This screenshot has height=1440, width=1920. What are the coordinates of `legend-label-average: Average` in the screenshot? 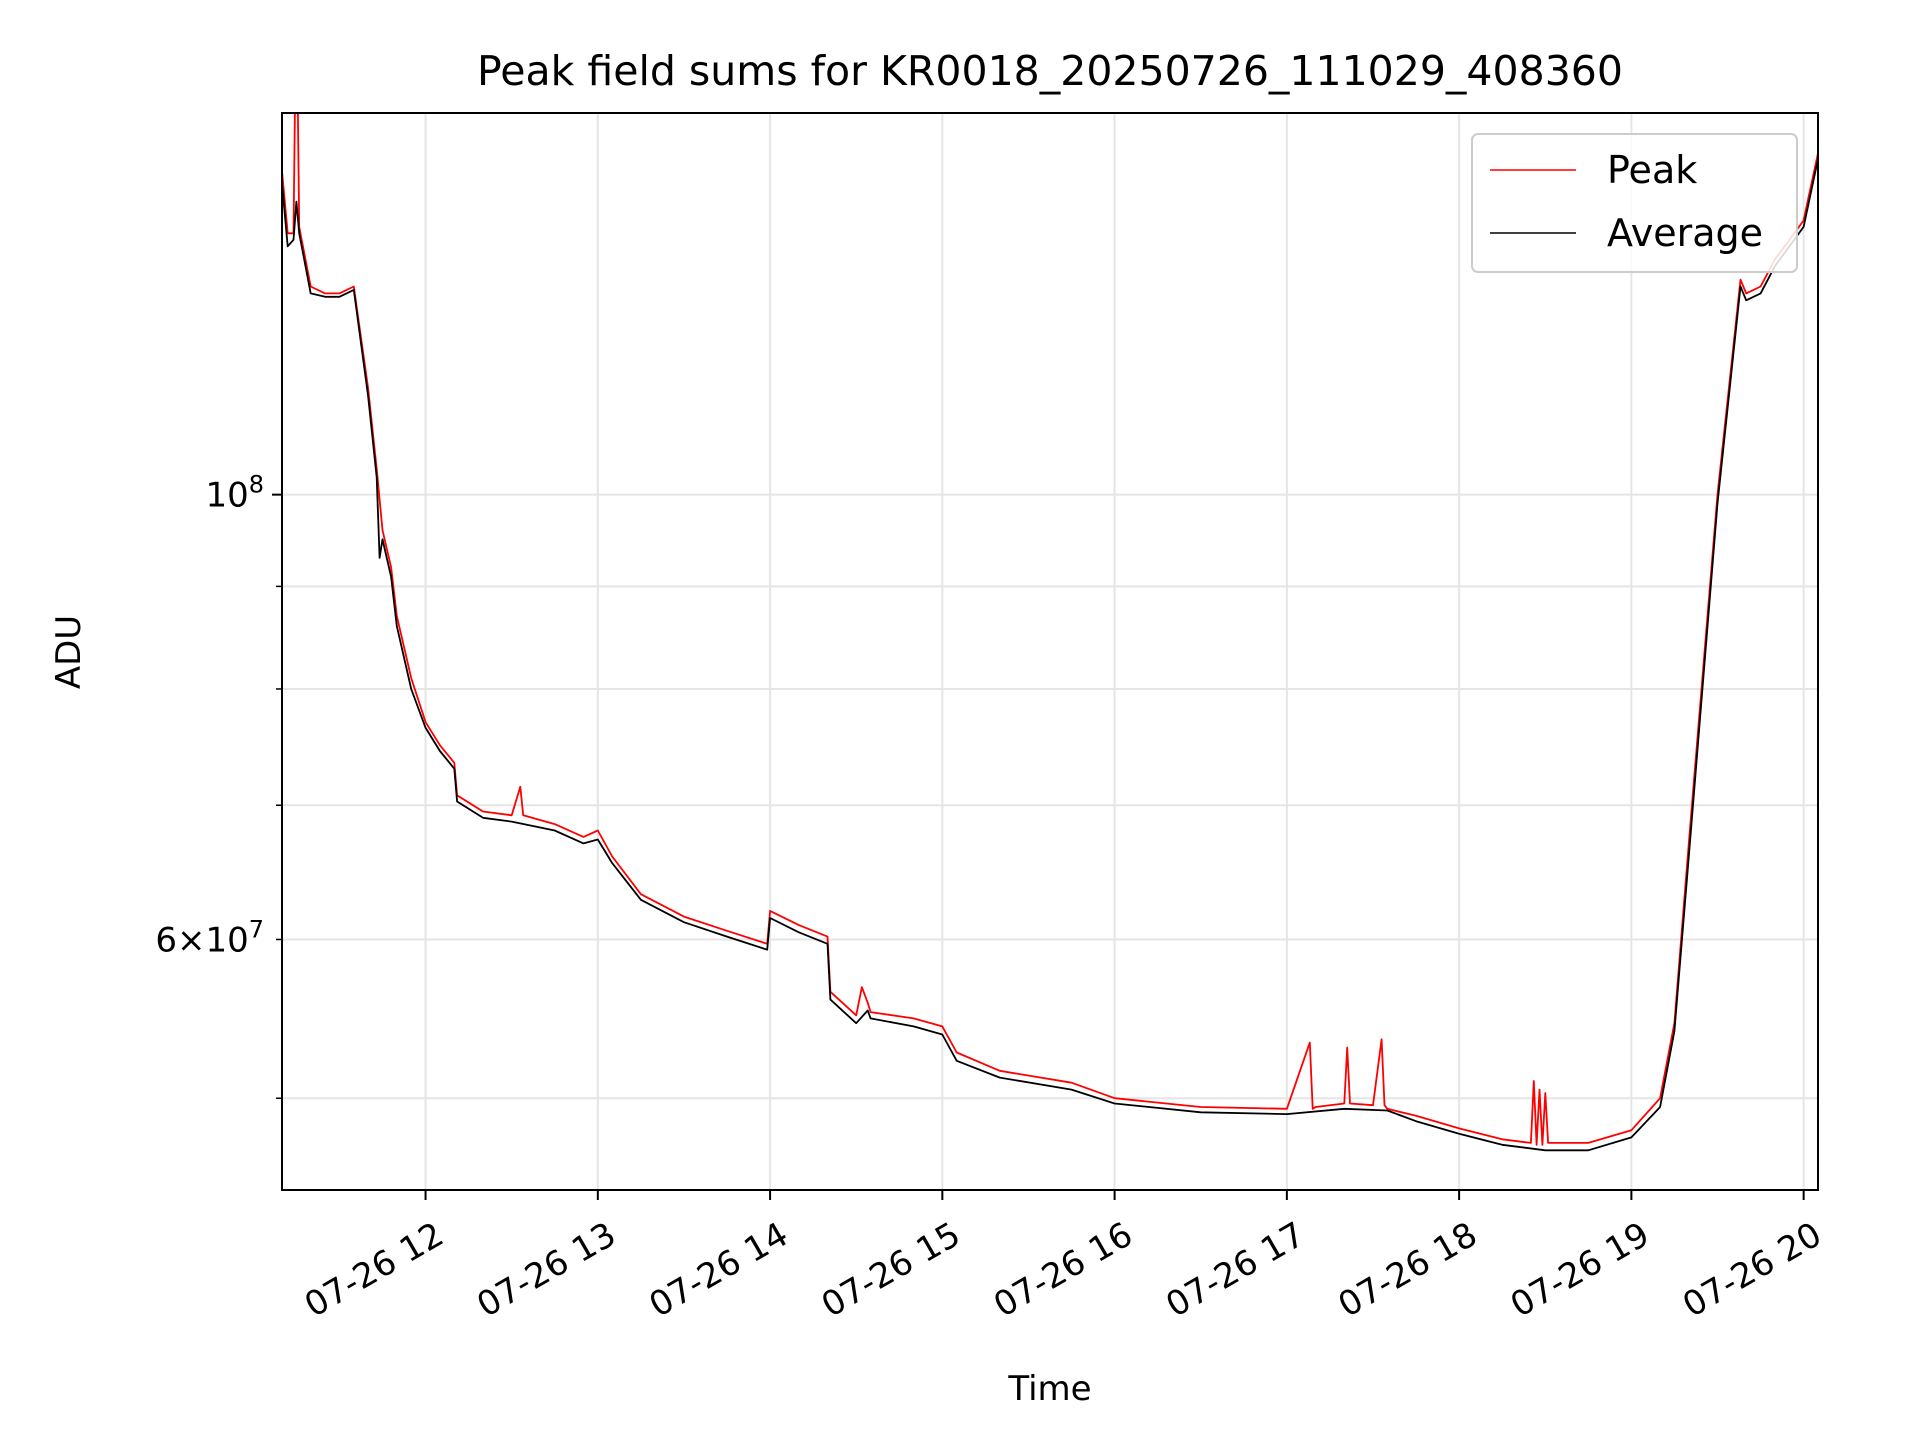 It's located at (1685, 233).